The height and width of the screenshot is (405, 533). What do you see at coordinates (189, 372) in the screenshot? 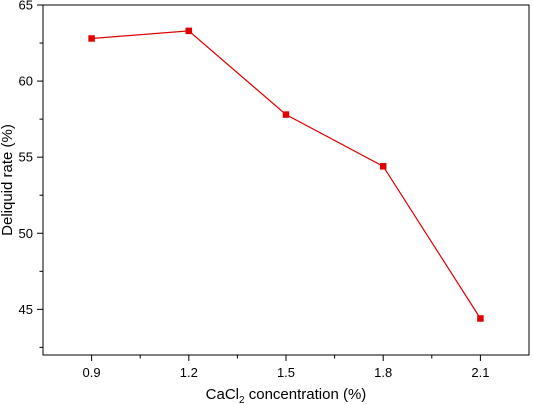
I see `x-tick-label: 1.2` at bounding box center [189, 372].